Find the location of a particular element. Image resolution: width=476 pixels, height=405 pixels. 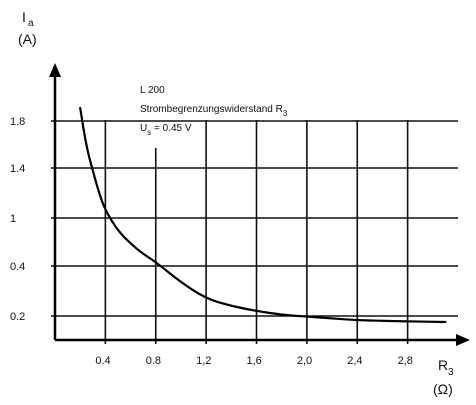

annotation-line-1: L 200 is located at coordinates (152, 90).